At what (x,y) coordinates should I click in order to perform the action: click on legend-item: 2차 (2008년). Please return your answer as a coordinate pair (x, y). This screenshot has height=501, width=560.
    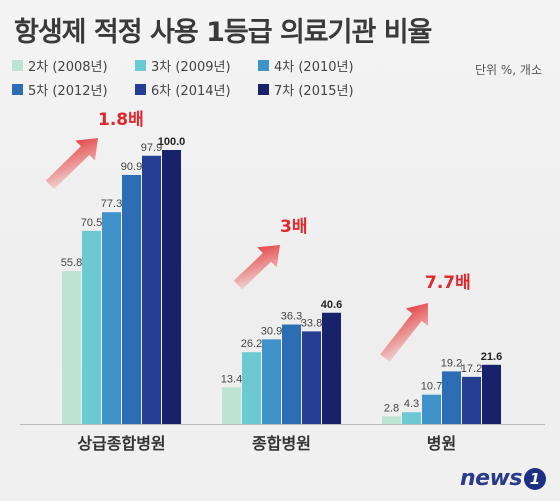
    Looking at the image, I should click on (60, 65).